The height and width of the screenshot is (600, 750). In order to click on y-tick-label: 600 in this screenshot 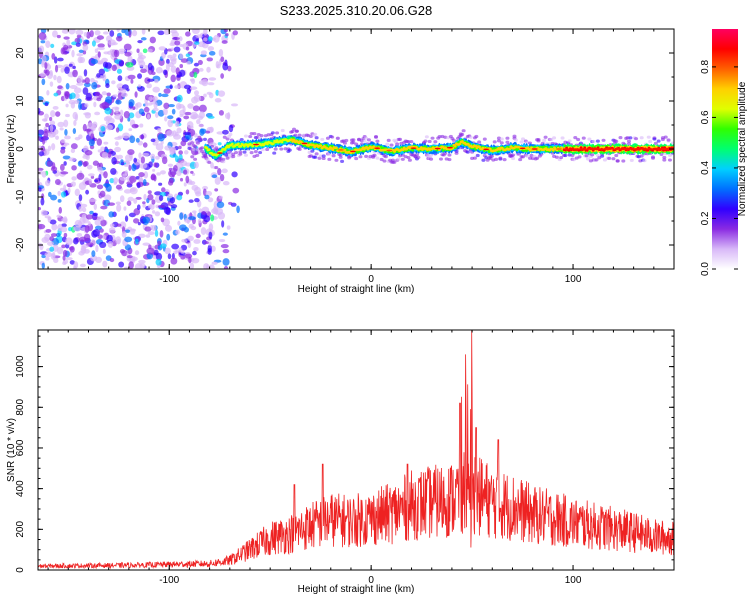, I will do `click(20, 447)`.